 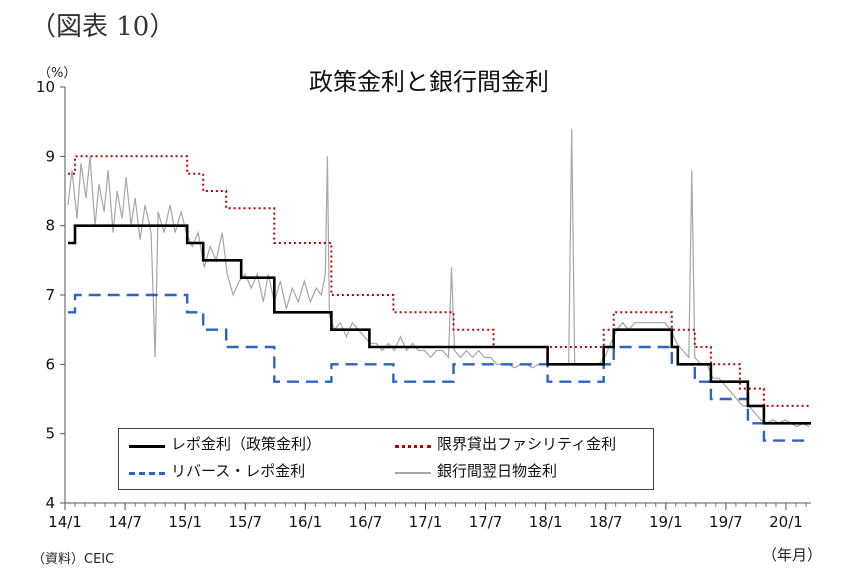 What do you see at coordinates (792, 555) in the screenshot?
I see `x-axis-unit-label: （年月）` at bounding box center [792, 555].